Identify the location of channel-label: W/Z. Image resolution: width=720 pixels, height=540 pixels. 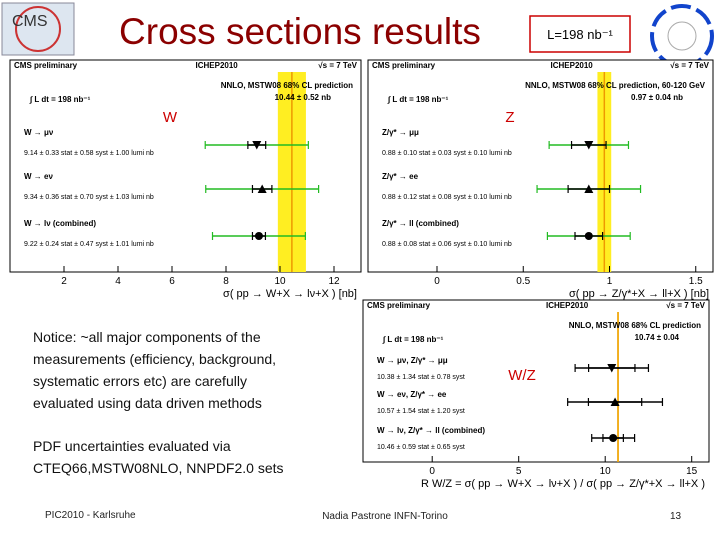
(522, 375).